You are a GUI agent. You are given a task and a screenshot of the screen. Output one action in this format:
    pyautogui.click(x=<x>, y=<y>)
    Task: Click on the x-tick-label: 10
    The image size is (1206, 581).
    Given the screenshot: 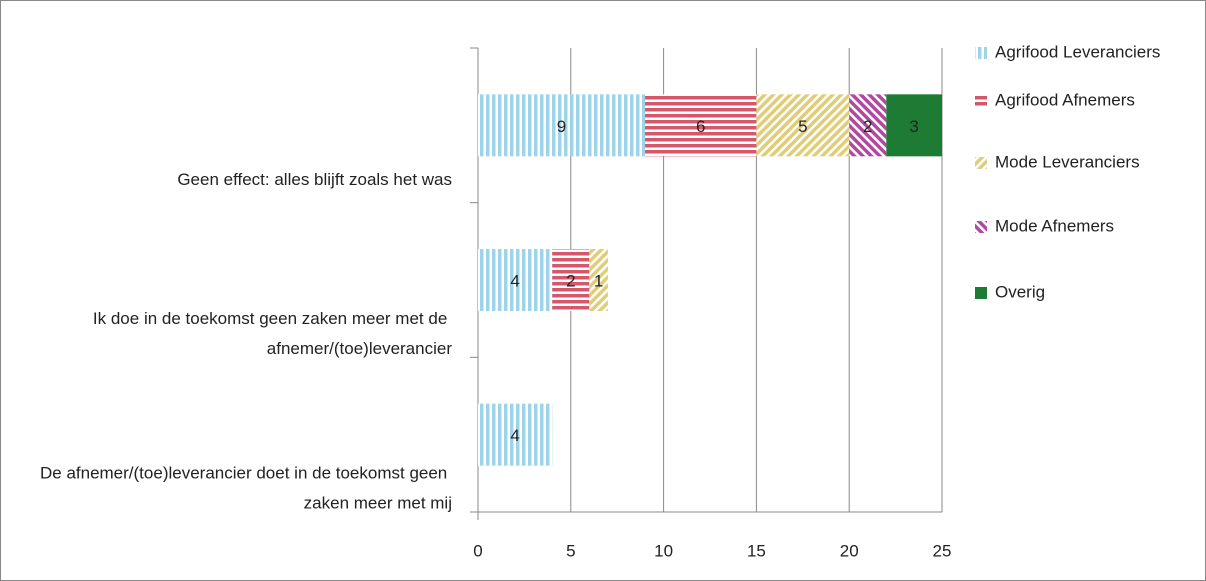 What is the action you would take?
    pyautogui.click(x=663, y=550)
    